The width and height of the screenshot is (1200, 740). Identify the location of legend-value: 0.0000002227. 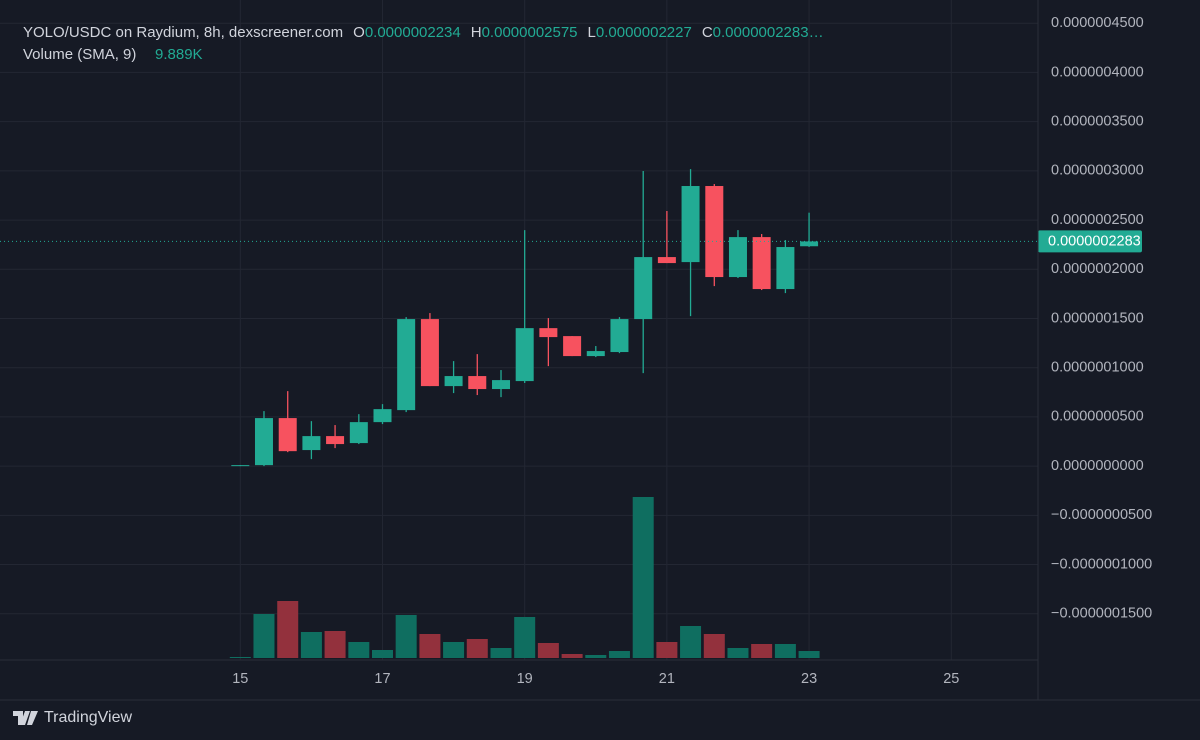
(644, 32).